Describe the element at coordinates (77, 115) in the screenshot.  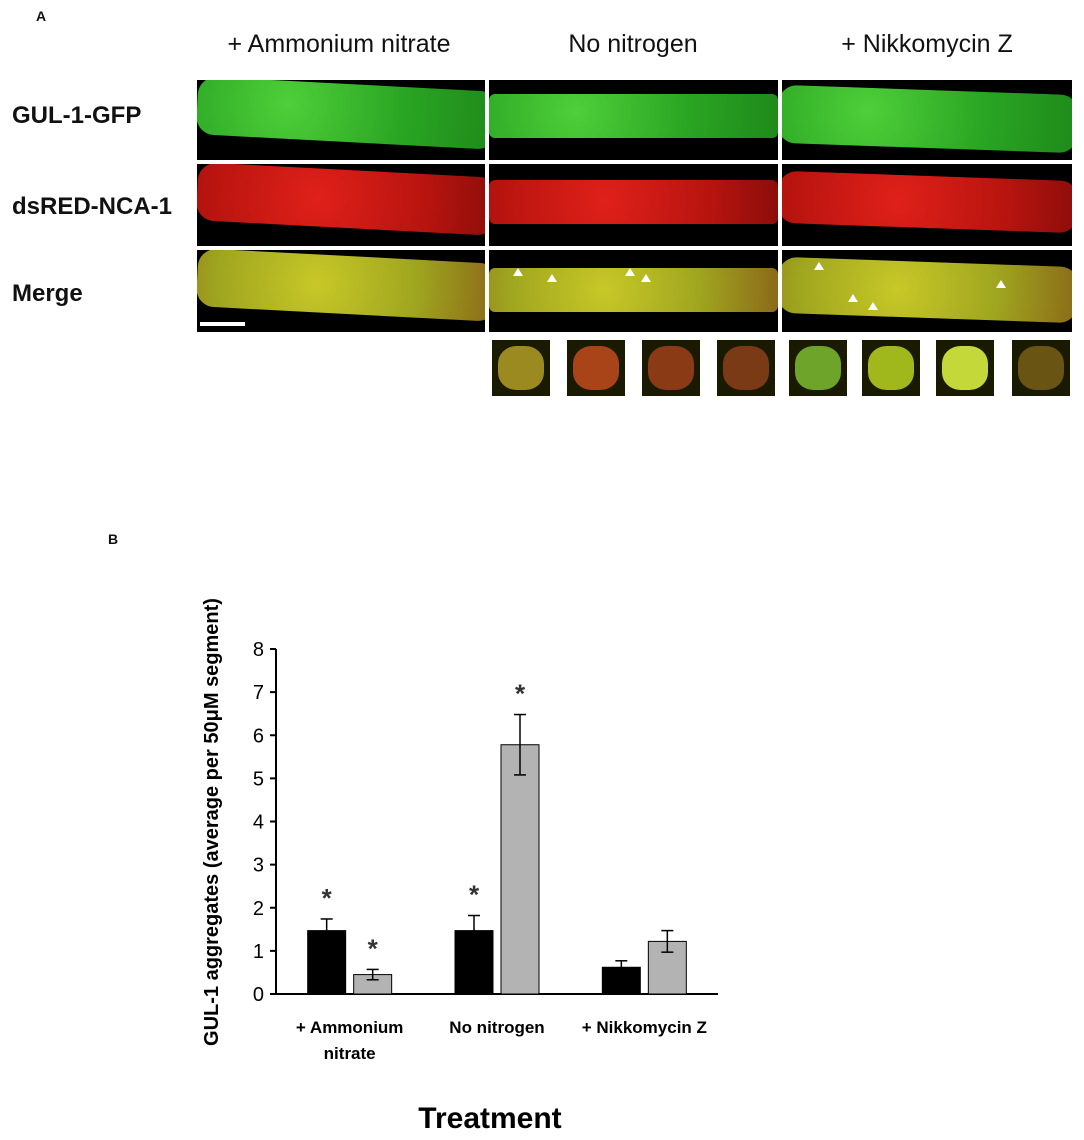
I see `row-label-gfp: GUL-1-GFP` at that location.